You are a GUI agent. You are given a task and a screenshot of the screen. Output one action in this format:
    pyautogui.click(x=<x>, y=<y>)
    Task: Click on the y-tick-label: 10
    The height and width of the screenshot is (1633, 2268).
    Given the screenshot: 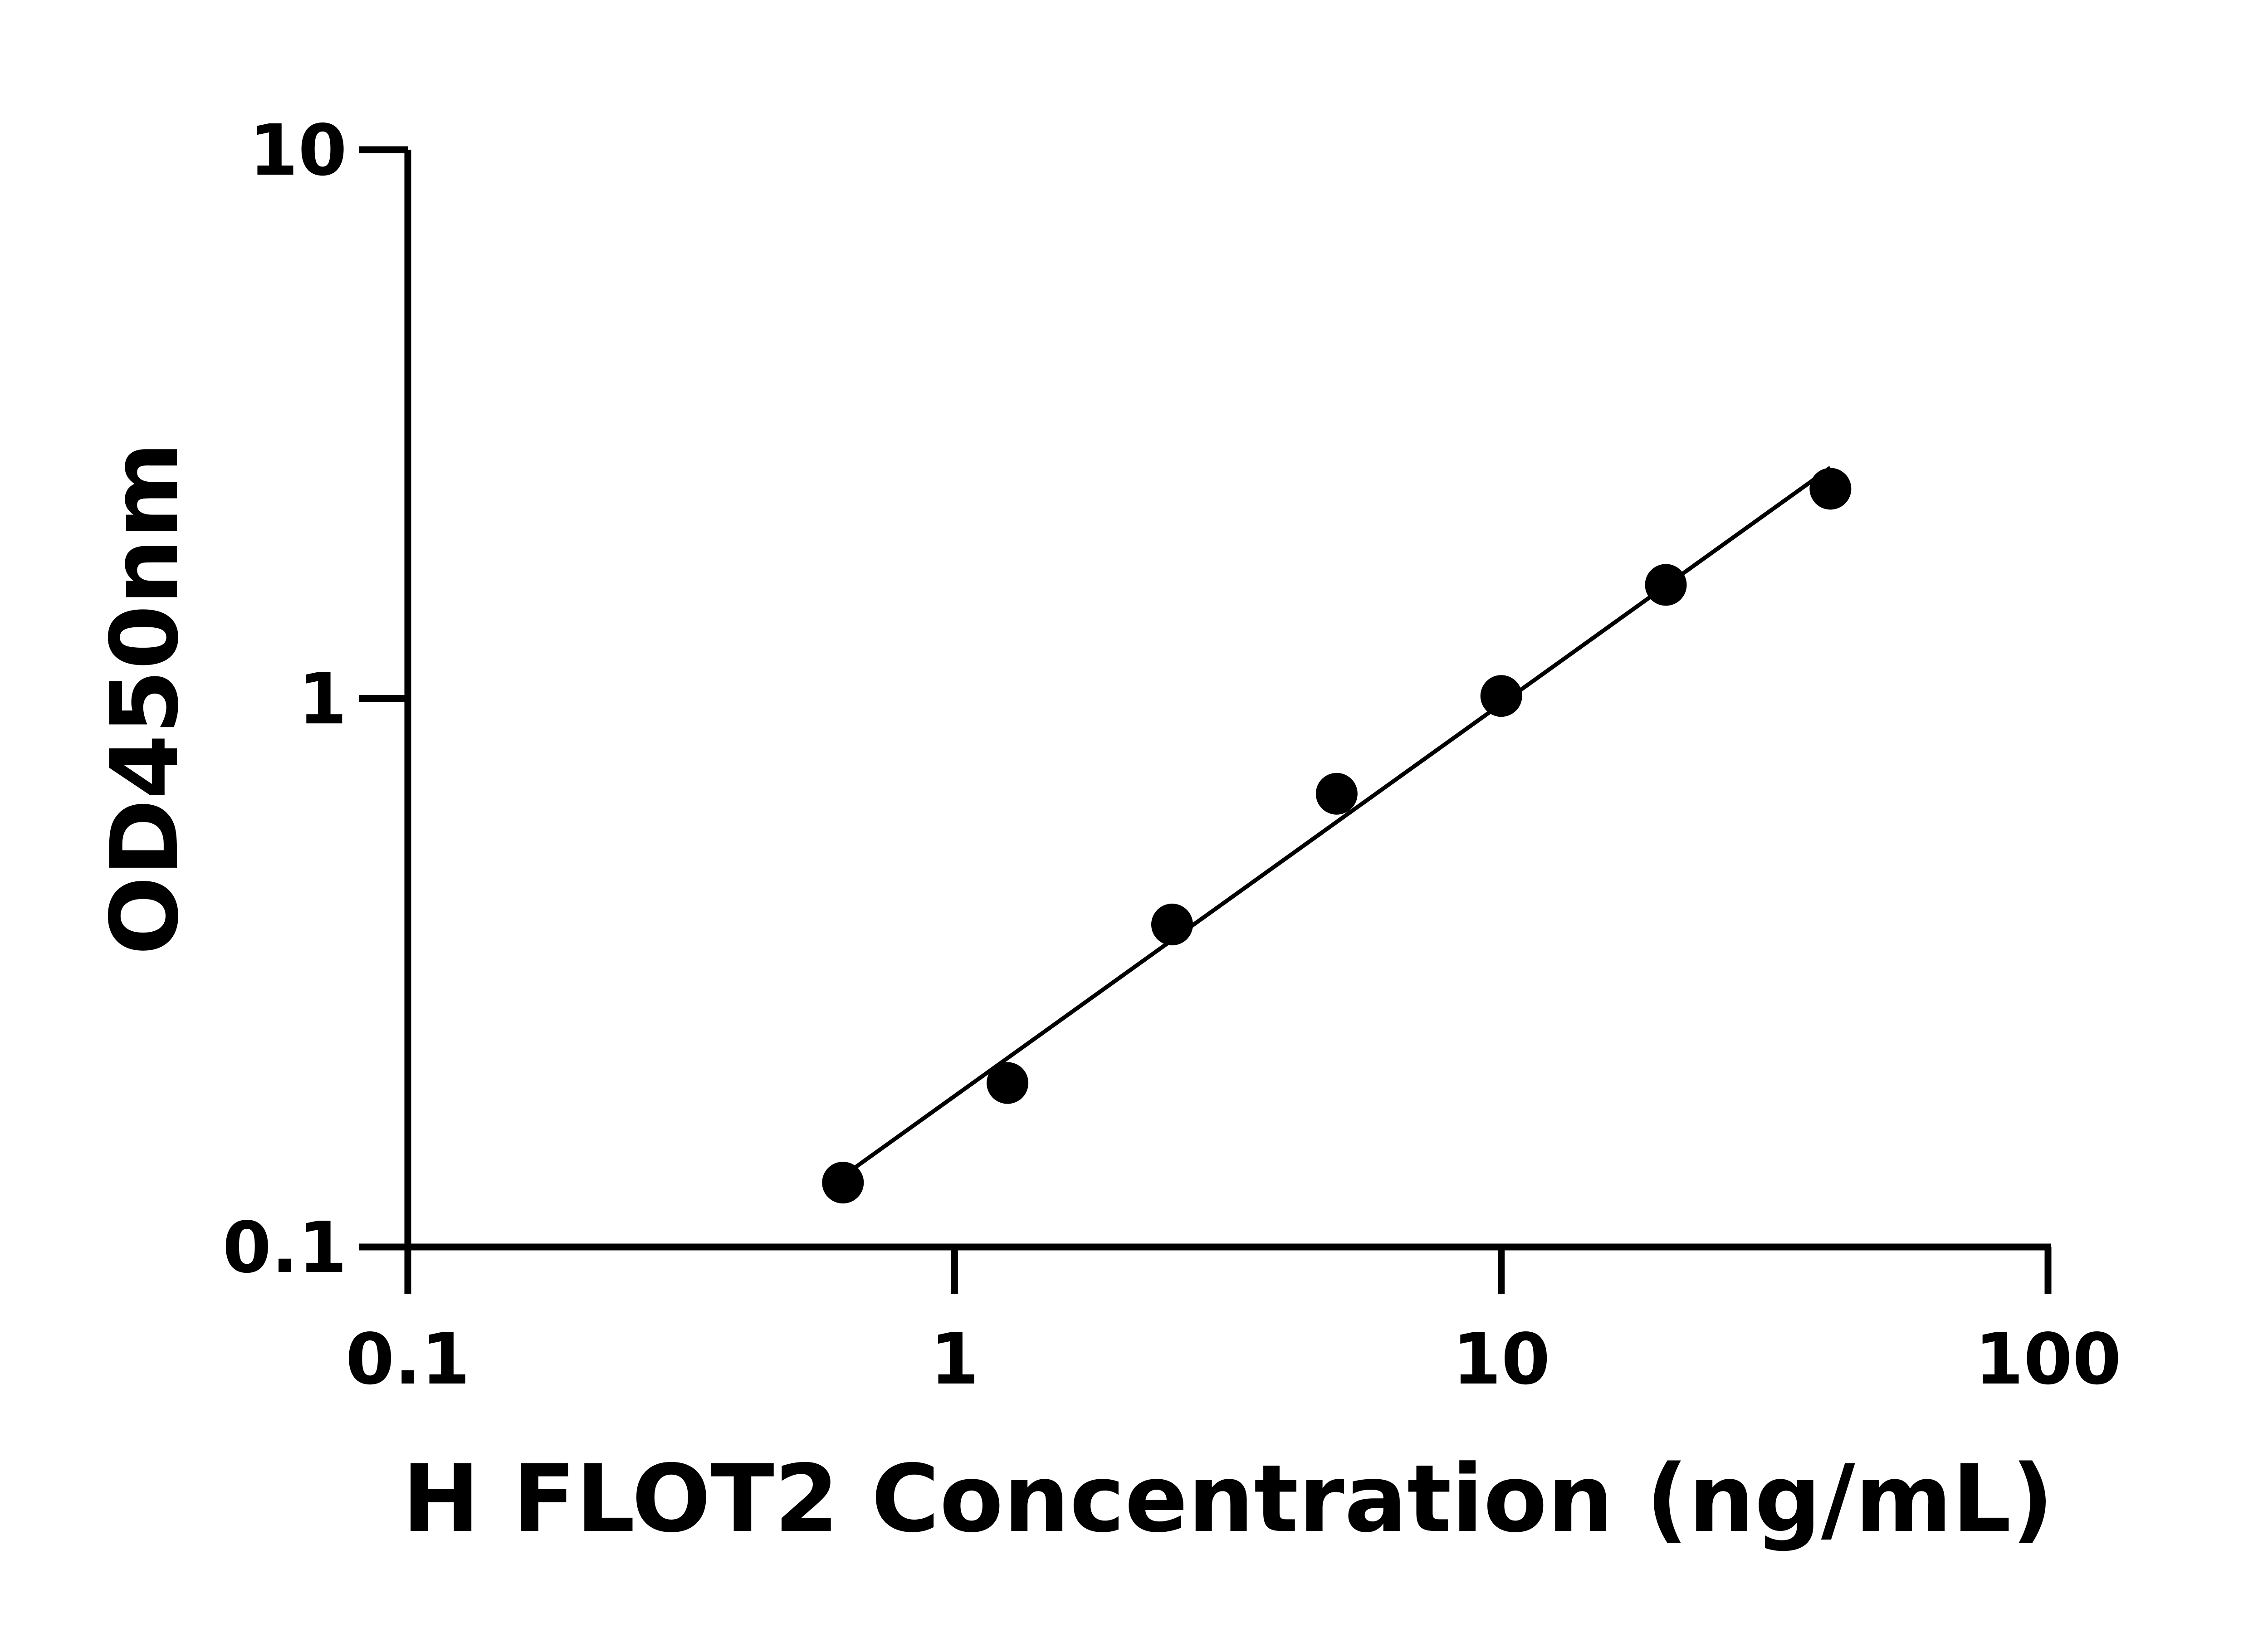 What is the action you would take?
    pyautogui.click(x=298, y=150)
    